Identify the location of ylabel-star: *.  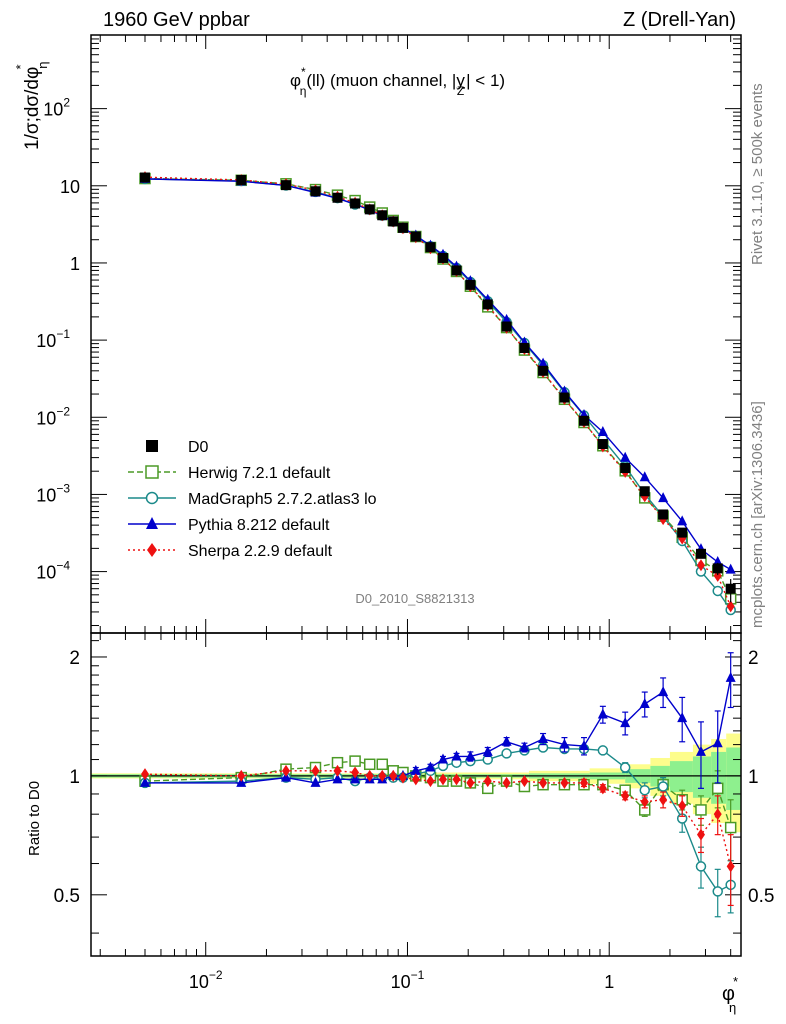
(20, 66).